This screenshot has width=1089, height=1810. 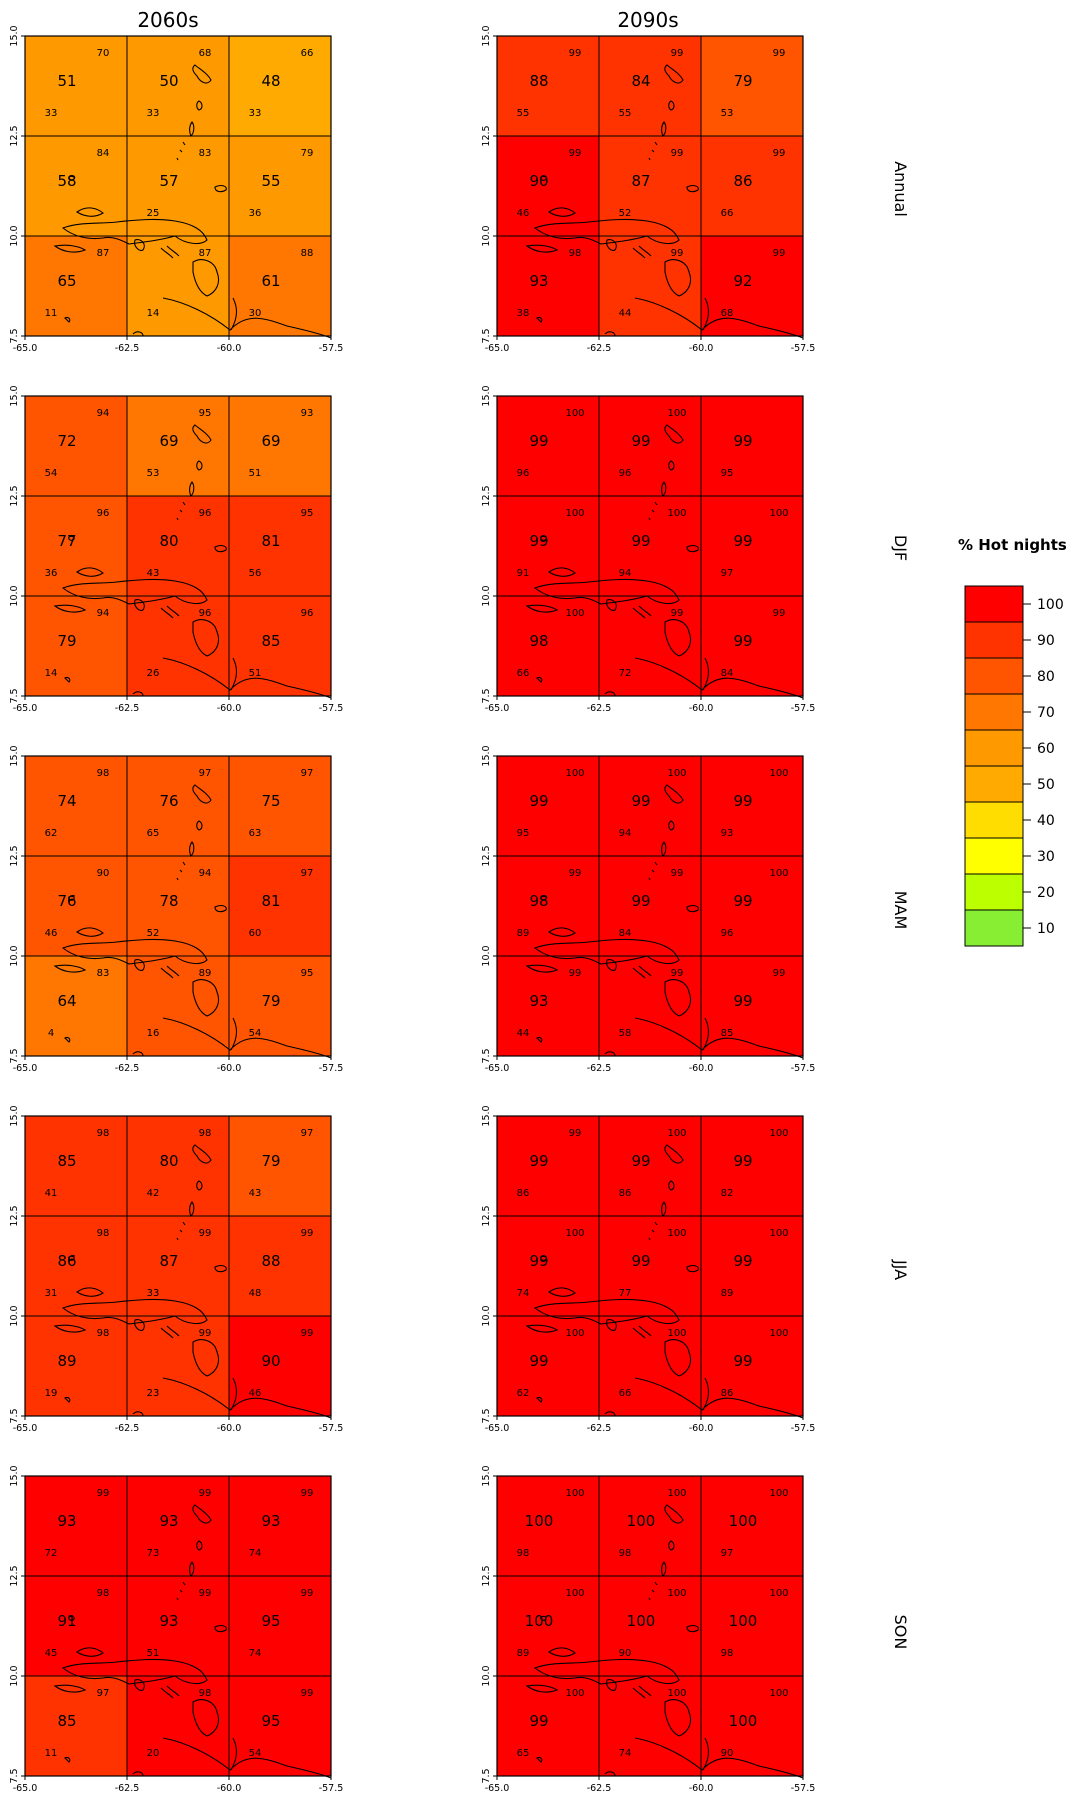 What do you see at coordinates (255, 833) in the screenshot?
I see `cell-min: 63` at bounding box center [255, 833].